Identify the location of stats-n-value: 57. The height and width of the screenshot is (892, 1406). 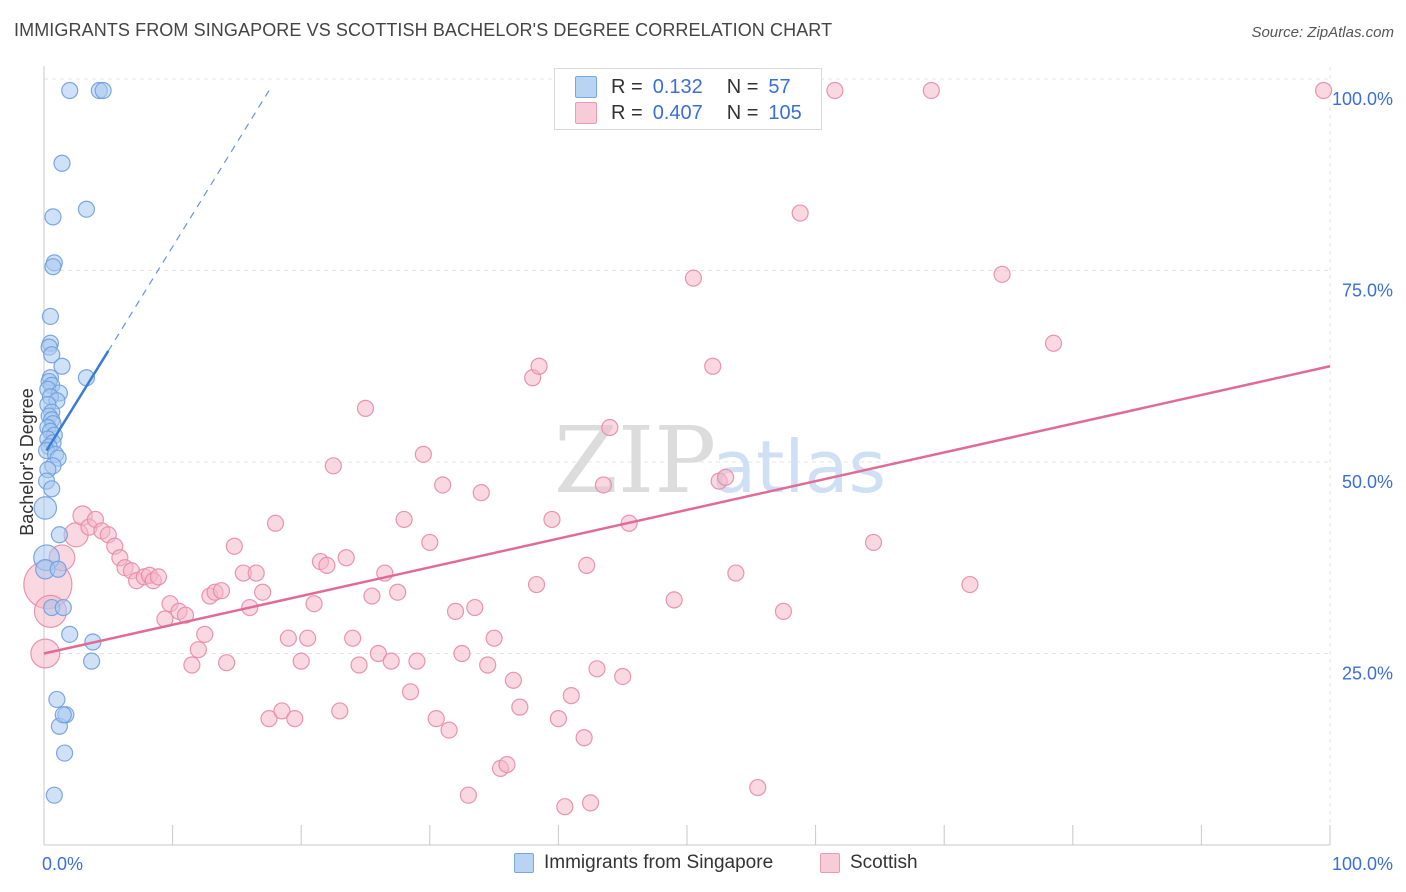
(779, 86).